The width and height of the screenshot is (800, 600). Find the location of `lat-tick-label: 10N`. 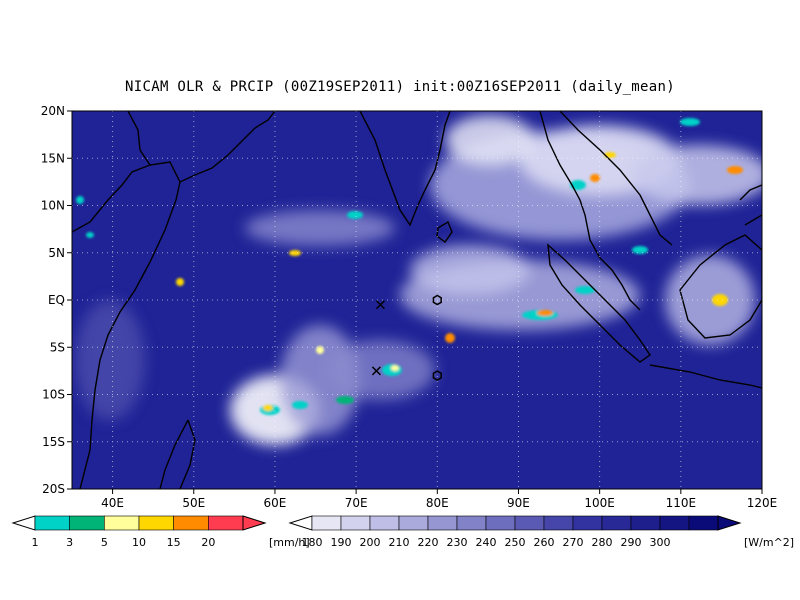

lat-tick-label: 10N is located at coordinates (53, 206).